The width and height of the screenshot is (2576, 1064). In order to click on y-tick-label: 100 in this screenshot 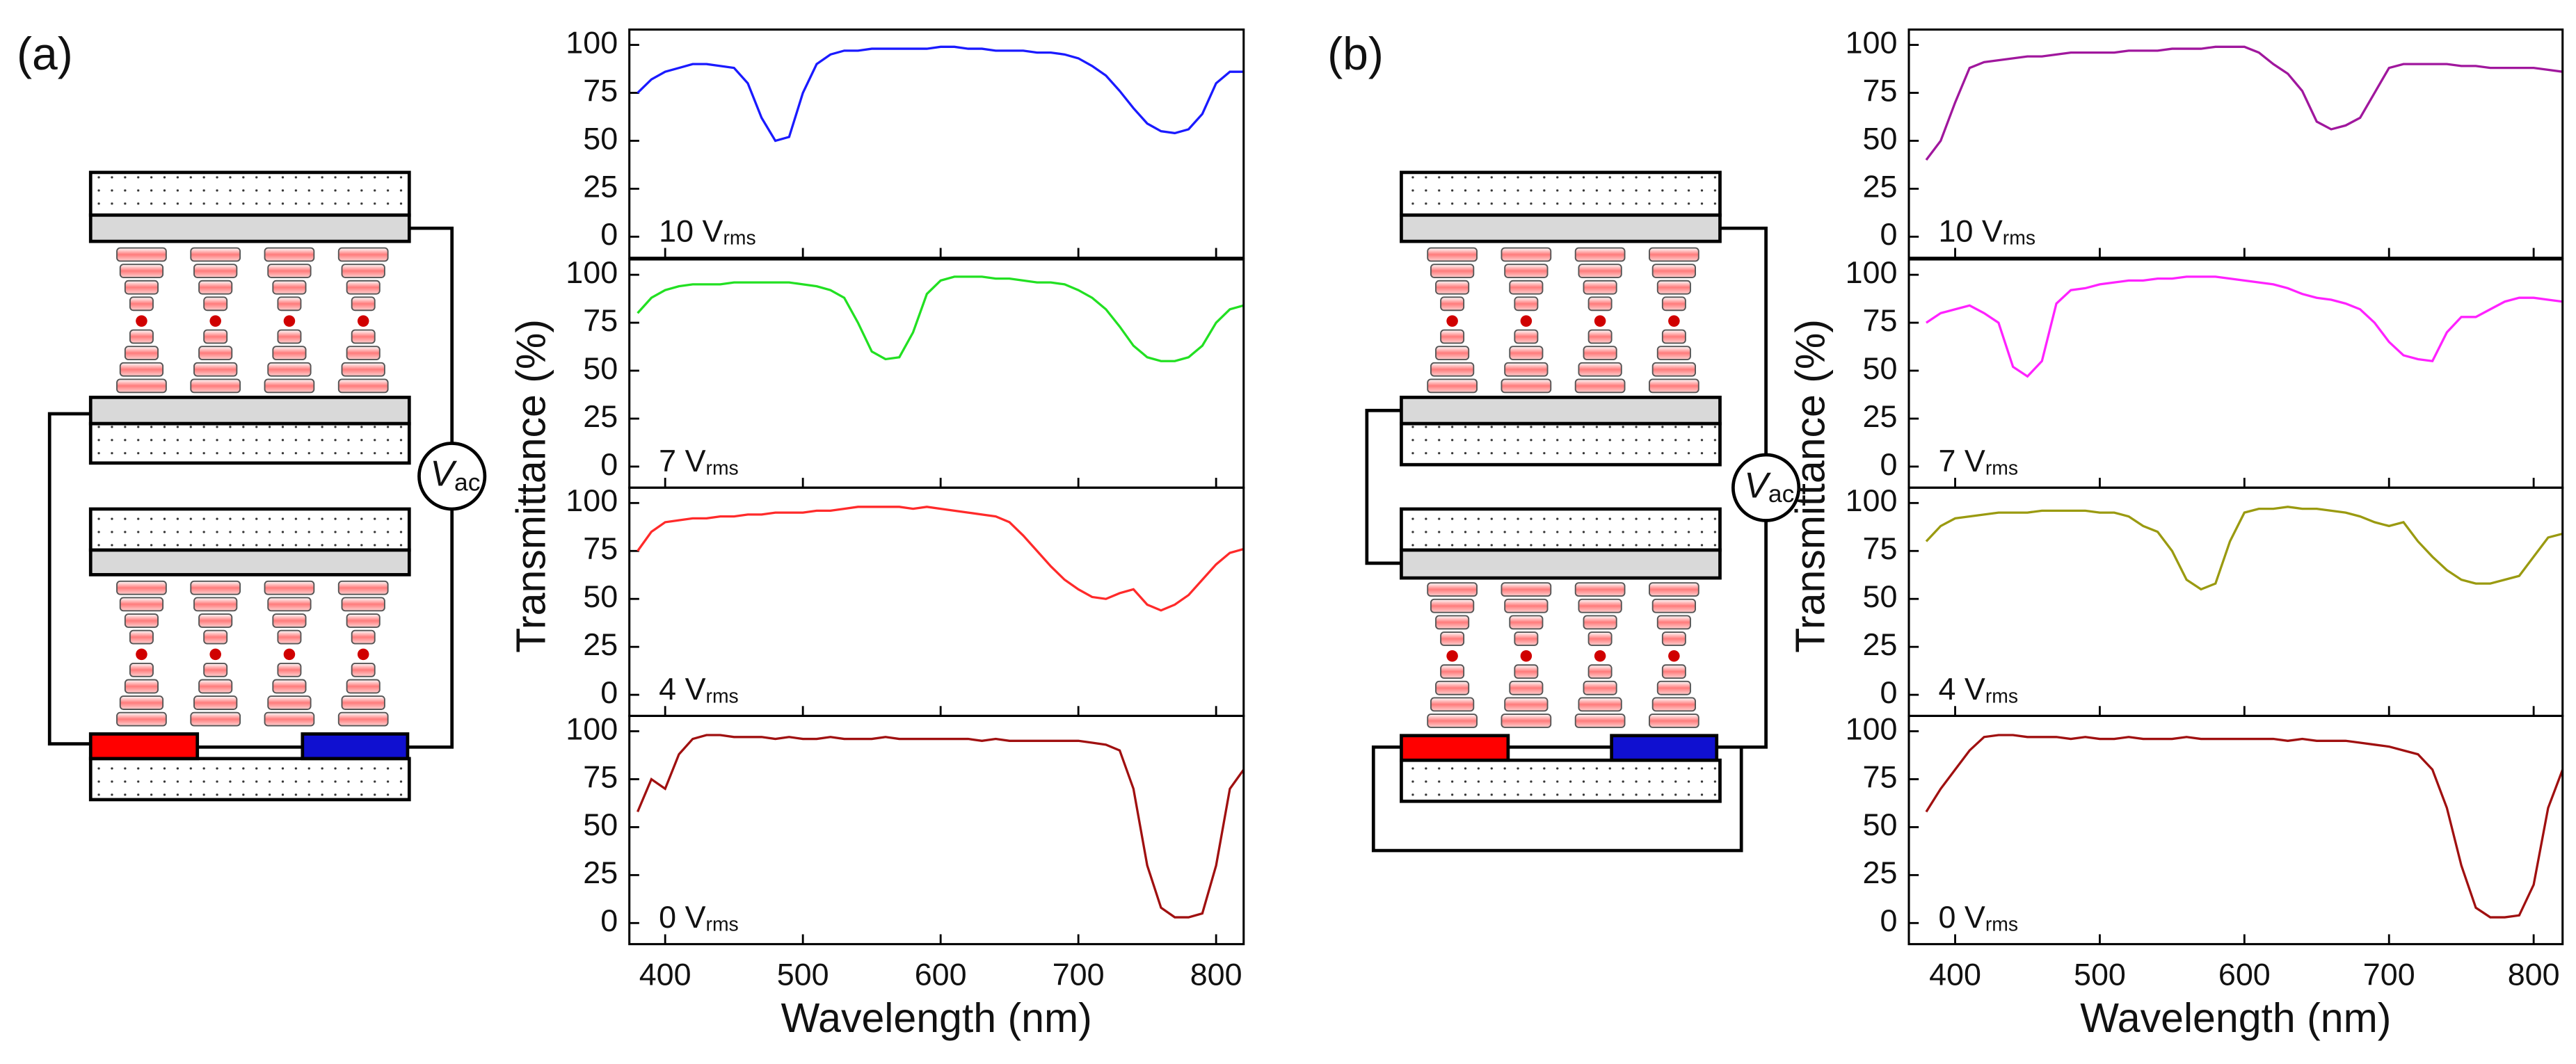, I will do `click(1872, 272)`.